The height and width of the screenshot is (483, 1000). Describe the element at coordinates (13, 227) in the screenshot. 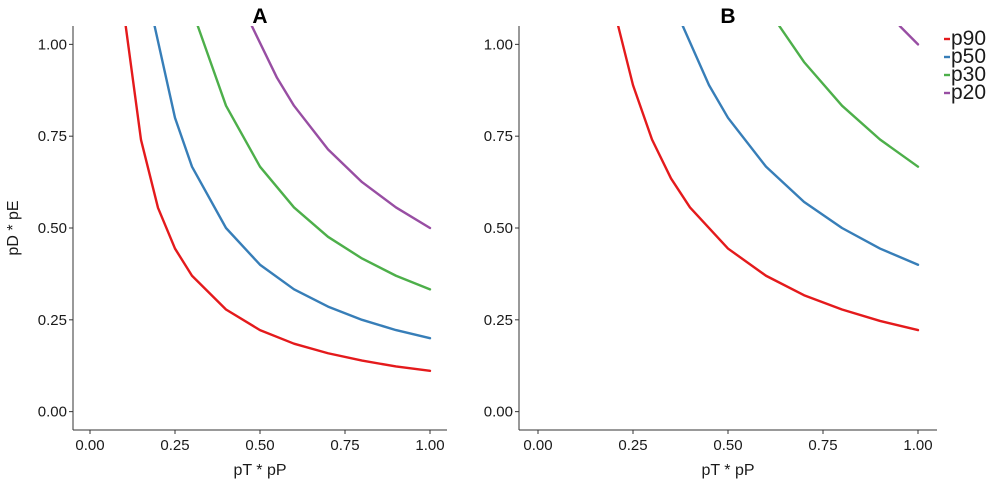

I see `y-axis-title: pD * pE` at that location.